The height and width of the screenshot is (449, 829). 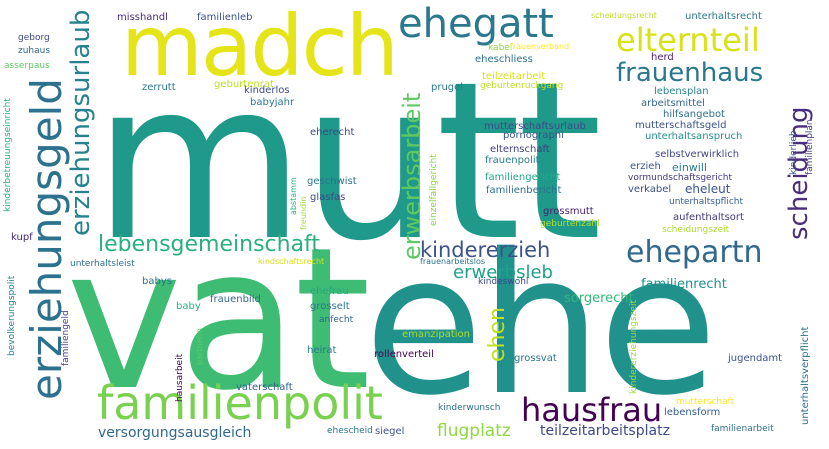 I want to click on word-familienbericht: familienbericht, so click(x=524, y=190).